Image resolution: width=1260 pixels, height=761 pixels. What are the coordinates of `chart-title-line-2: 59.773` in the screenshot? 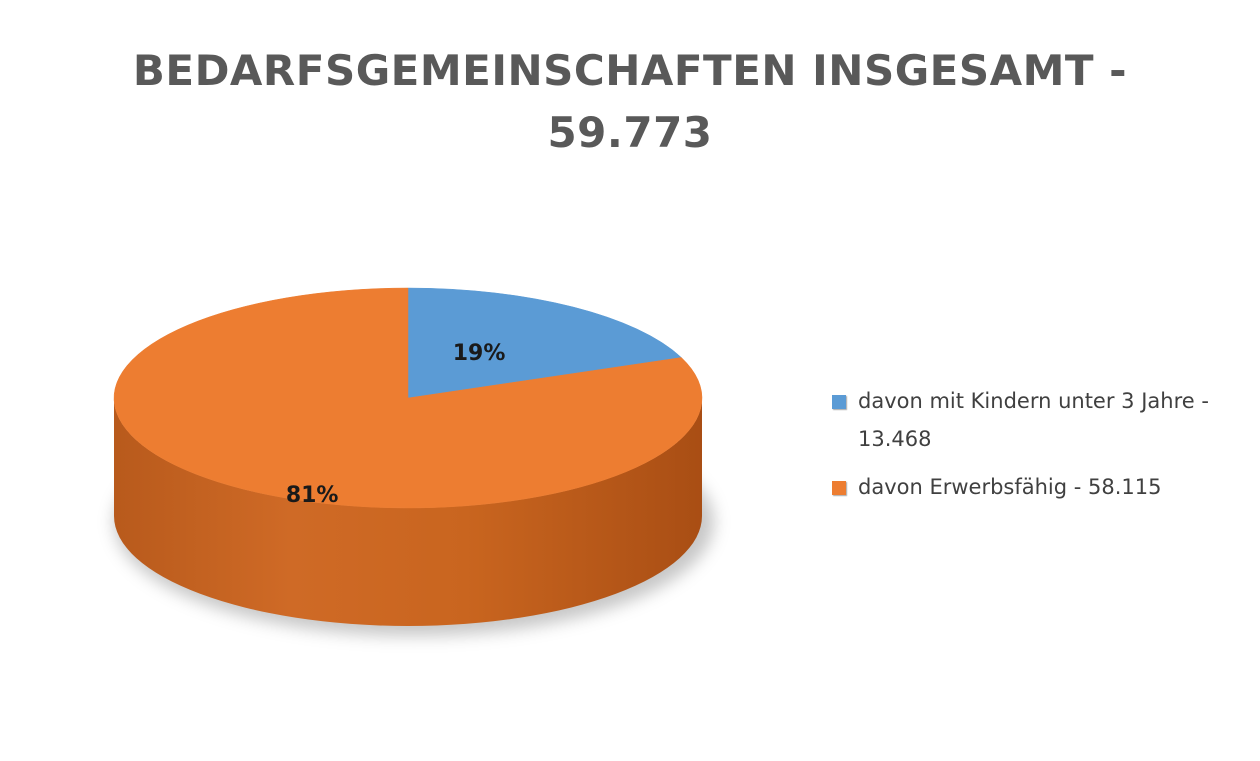 It's located at (630, 132).